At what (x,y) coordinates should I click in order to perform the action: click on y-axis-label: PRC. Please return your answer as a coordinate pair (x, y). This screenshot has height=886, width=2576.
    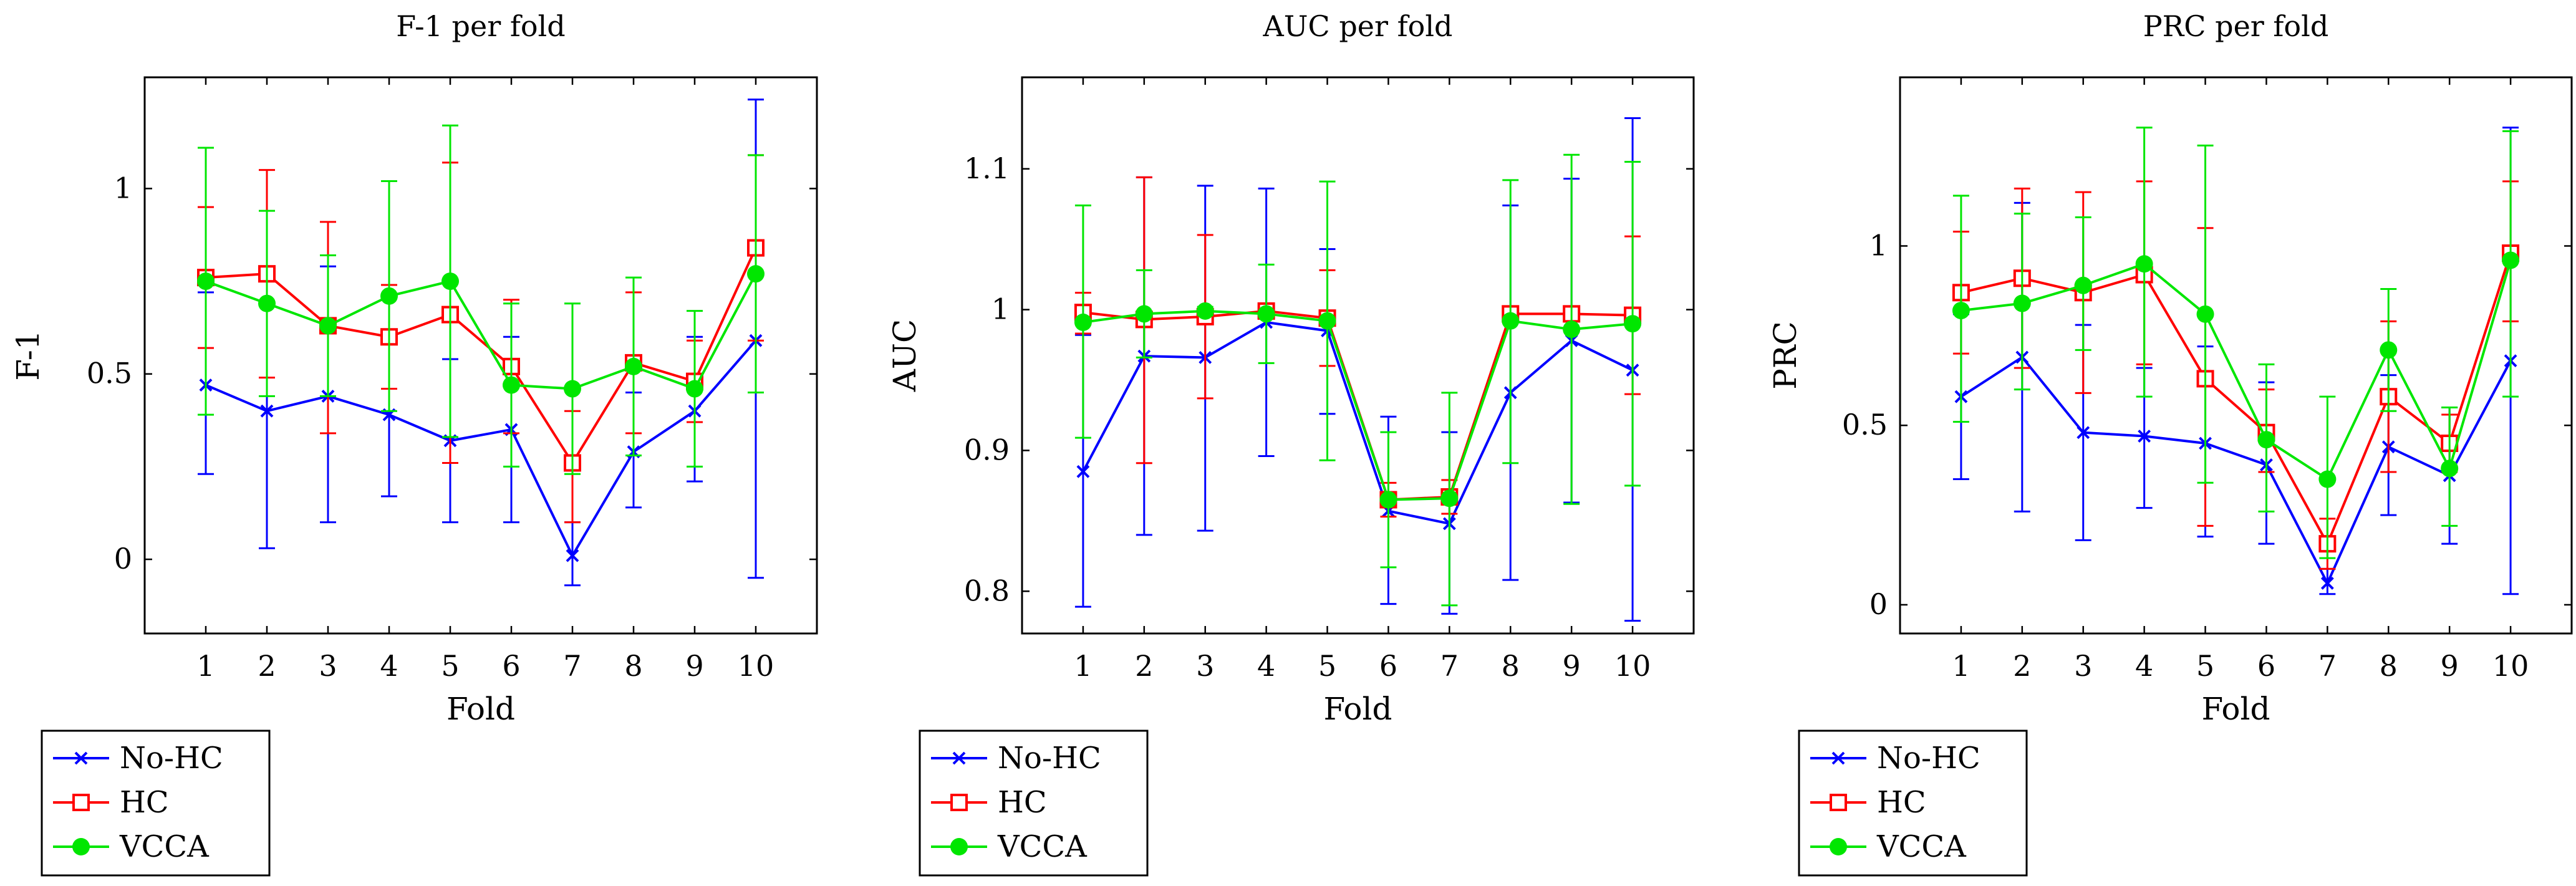
    Looking at the image, I should click on (1785, 355).